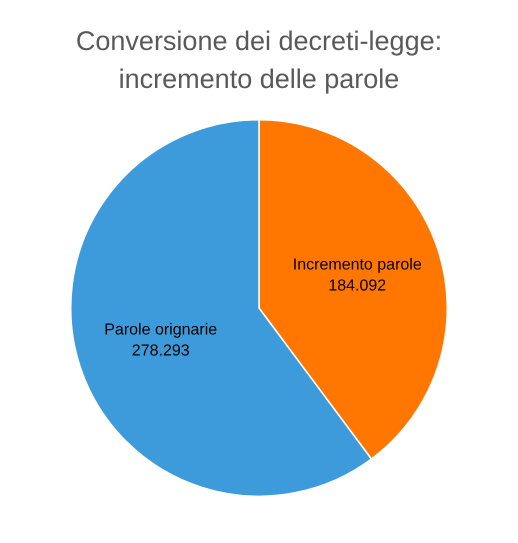 Image resolution: width=518 pixels, height=543 pixels. I want to click on slice-label: Incremento parole, so click(357, 265).